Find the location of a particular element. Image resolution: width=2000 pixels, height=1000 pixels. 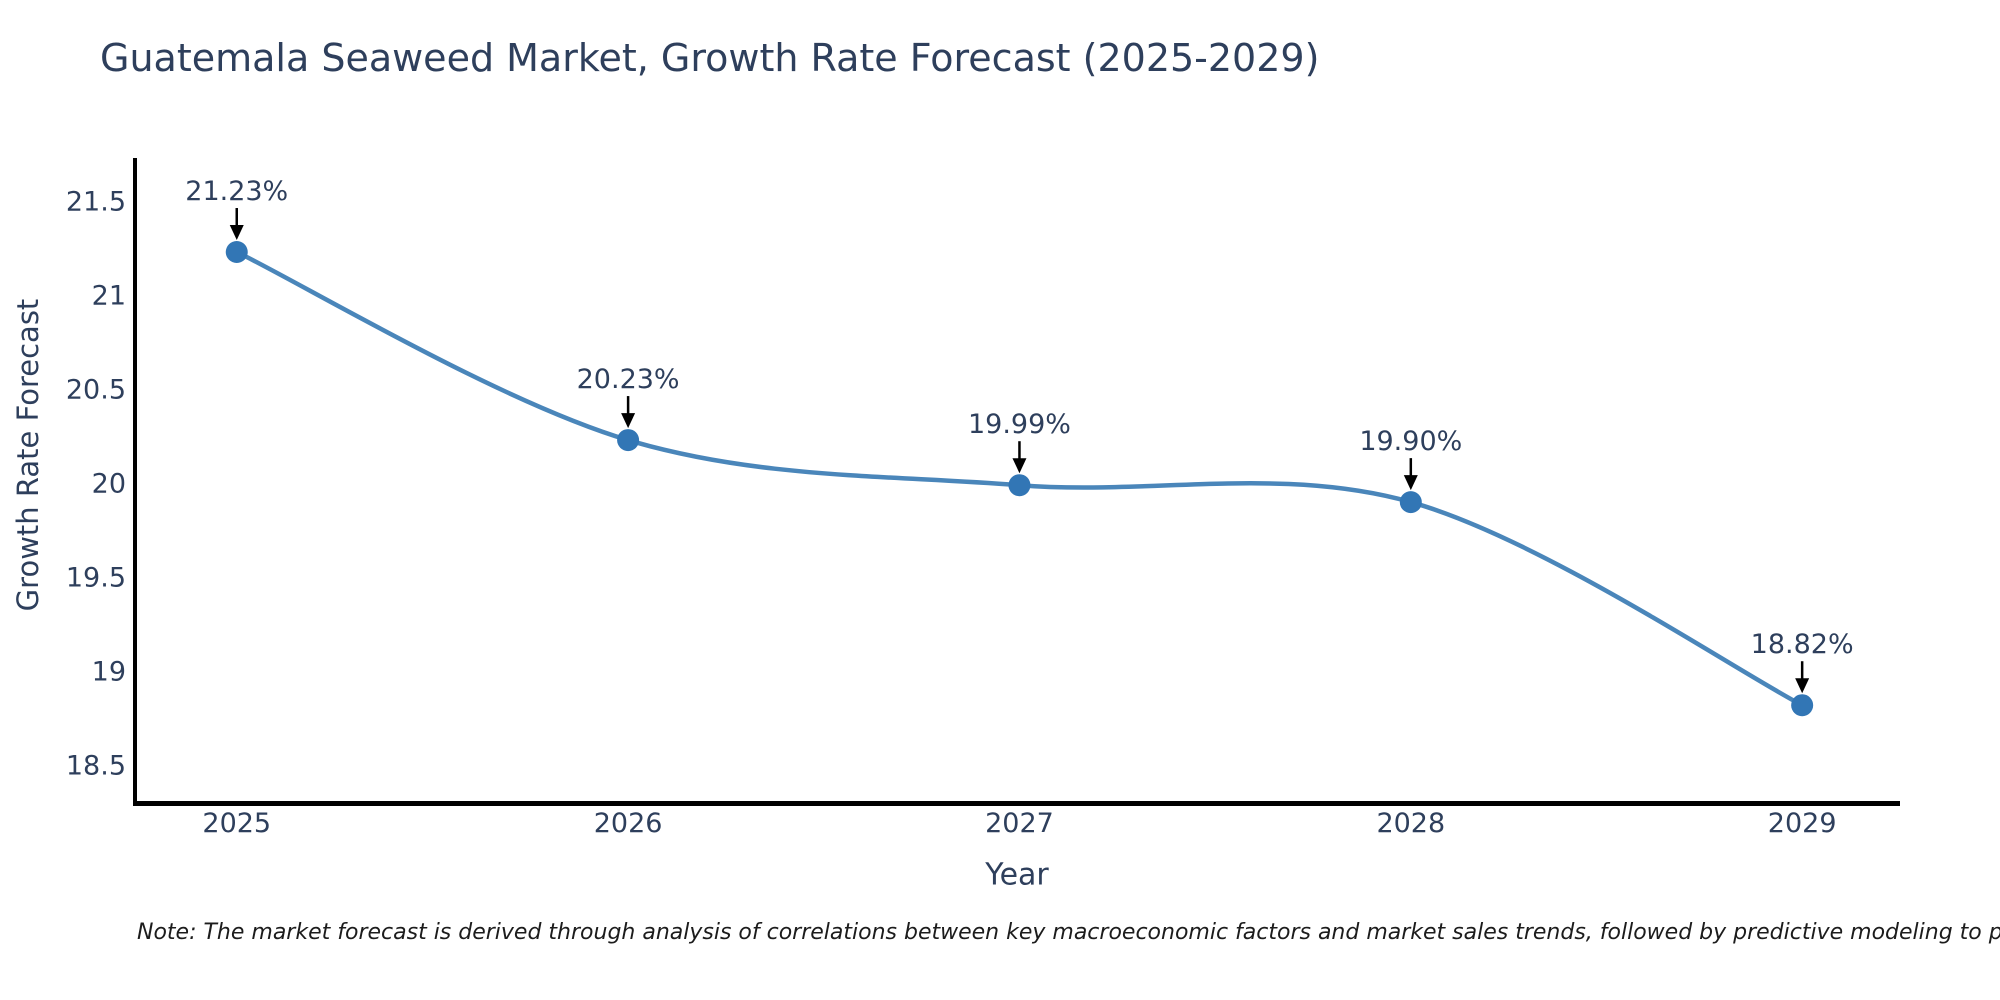

data-point-label: 21.23% is located at coordinates (236, 191).